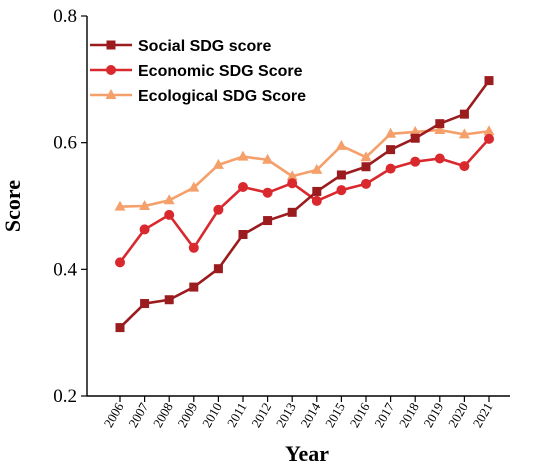 This screenshot has height=470, width=550. Describe the element at coordinates (409, 415) in the screenshot. I see `x-tick-label: 2018` at that location.